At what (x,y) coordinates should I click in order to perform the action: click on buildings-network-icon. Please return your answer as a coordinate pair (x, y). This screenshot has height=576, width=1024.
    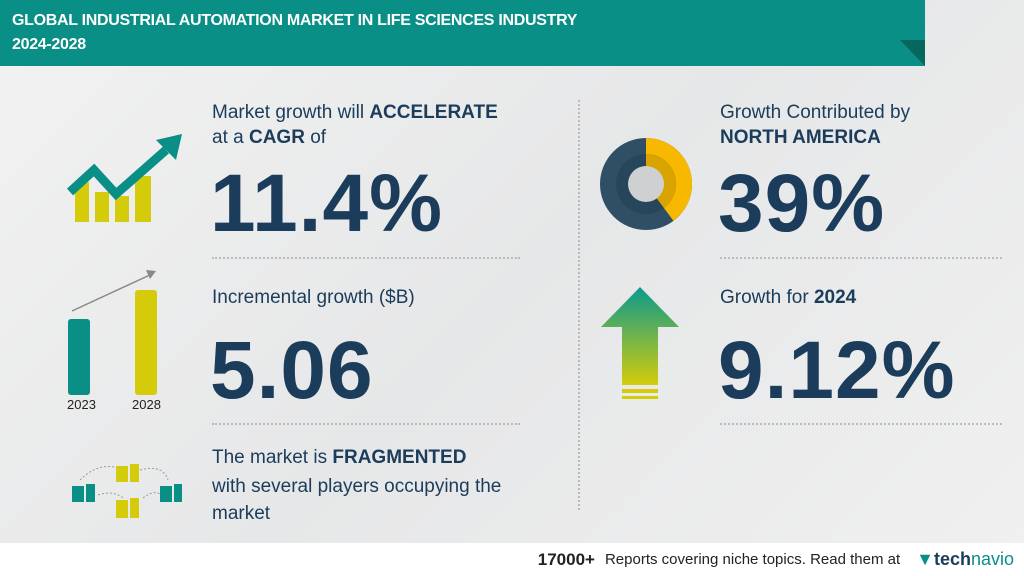
    Looking at the image, I should click on (127, 491).